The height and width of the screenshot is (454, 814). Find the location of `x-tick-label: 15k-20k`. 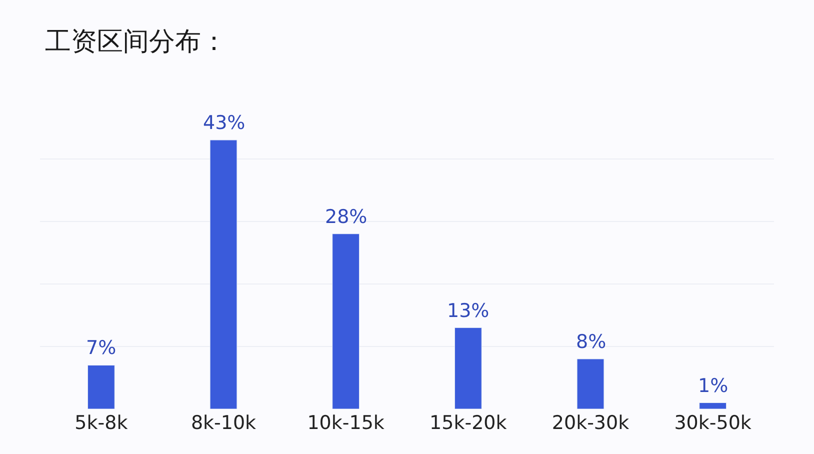

x-tick-label: 15k-20k is located at coordinates (468, 423).